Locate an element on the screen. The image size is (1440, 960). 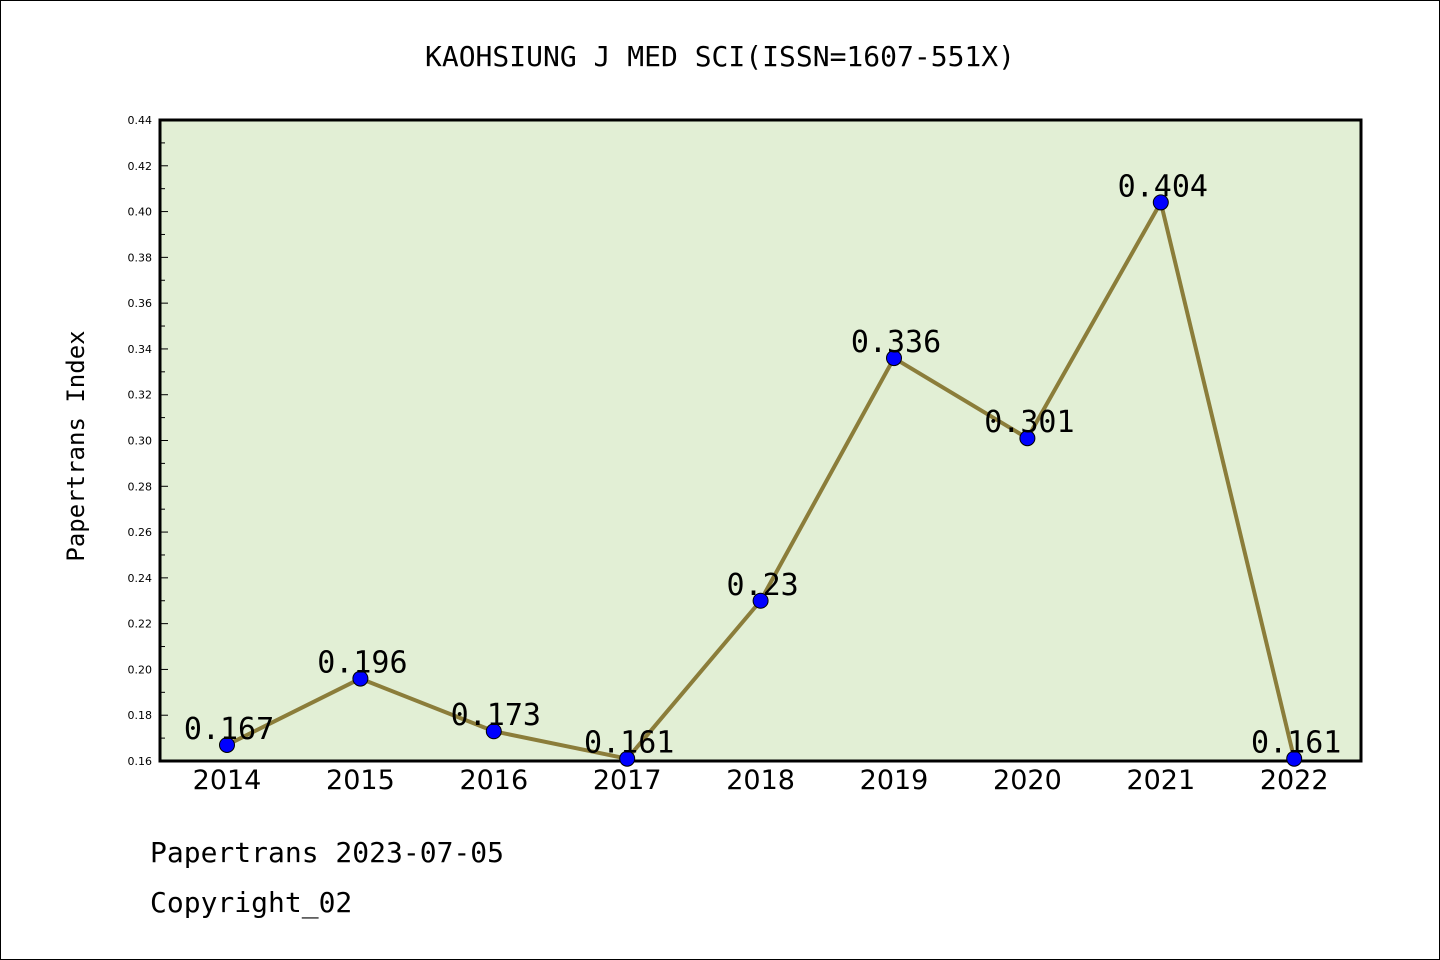
footer-copyright: Copyright_02 is located at coordinates (251, 902).